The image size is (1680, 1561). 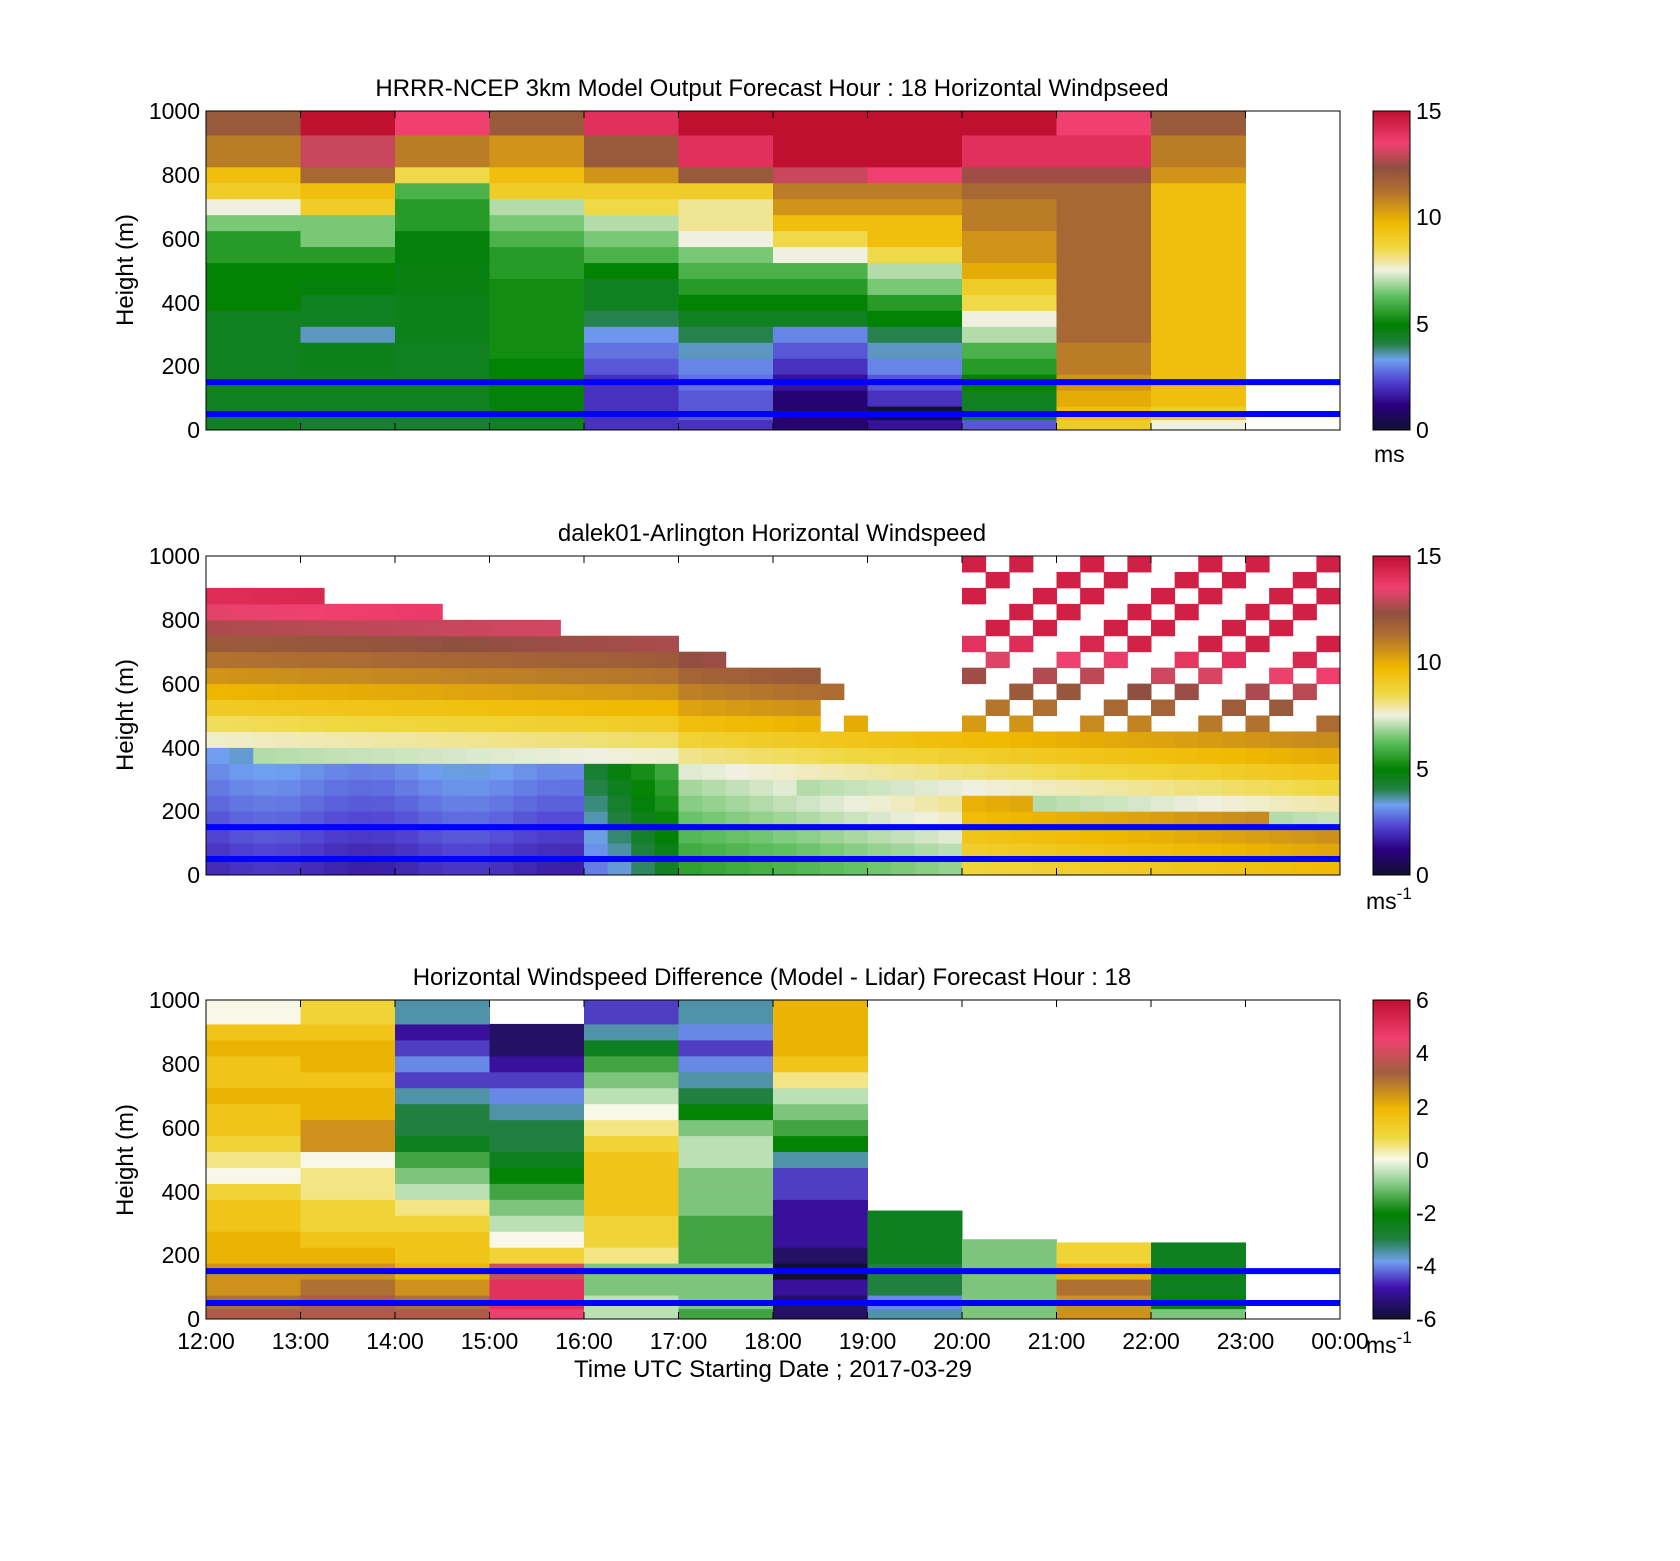 What do you see at coordinates (1426, 1213) in the screenshot?
I see `p3-cbar-tick-m2: -2` at bounding box center [1426, 1213].